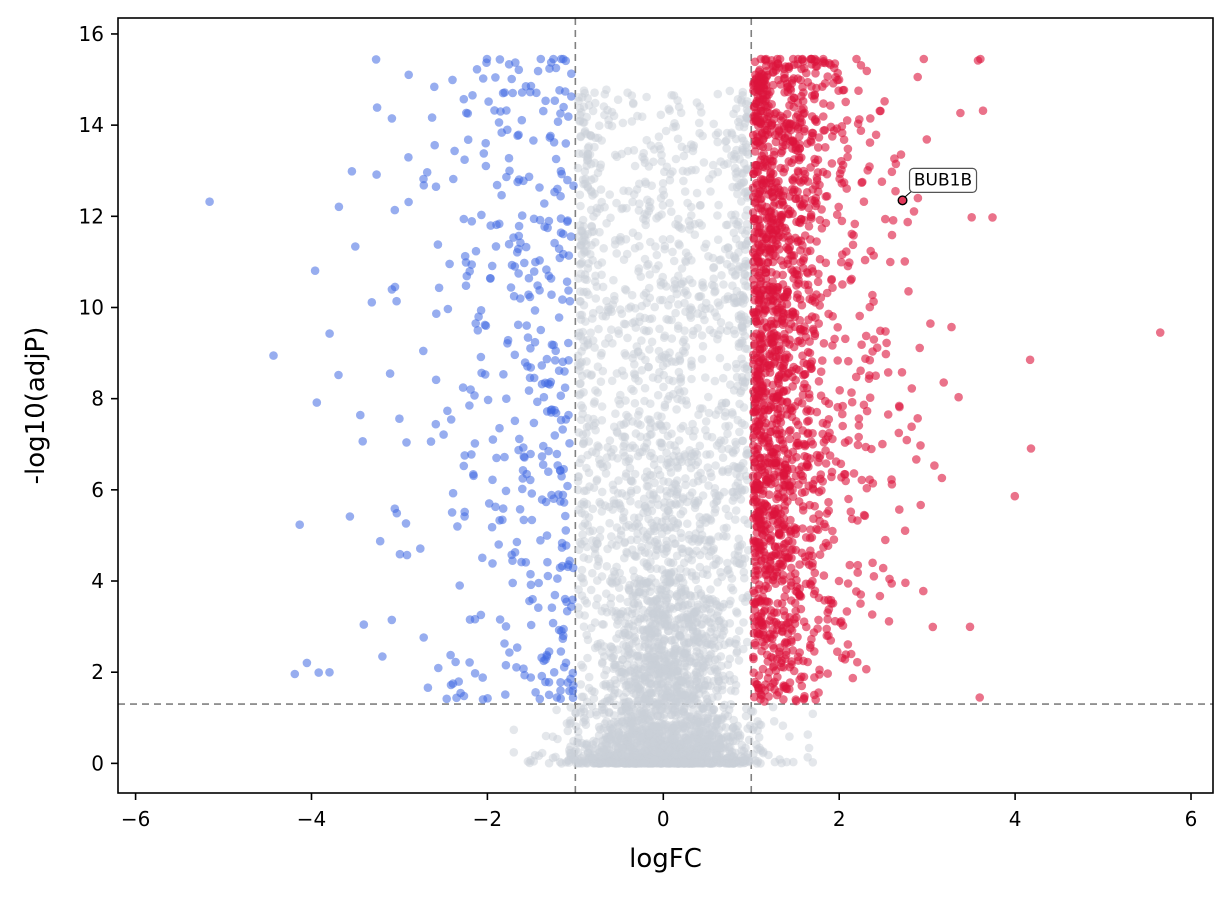 The image size is (1228, 911). I want to click on x-tick-label: −6, so click(135, 819).